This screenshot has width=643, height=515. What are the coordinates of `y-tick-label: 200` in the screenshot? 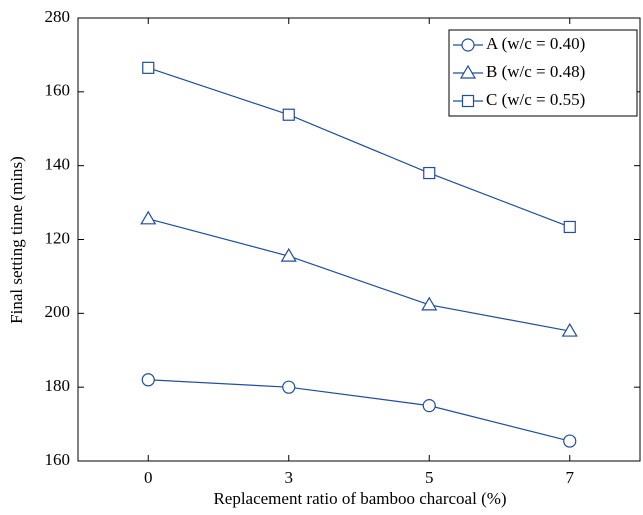 It's located at (58, 311).